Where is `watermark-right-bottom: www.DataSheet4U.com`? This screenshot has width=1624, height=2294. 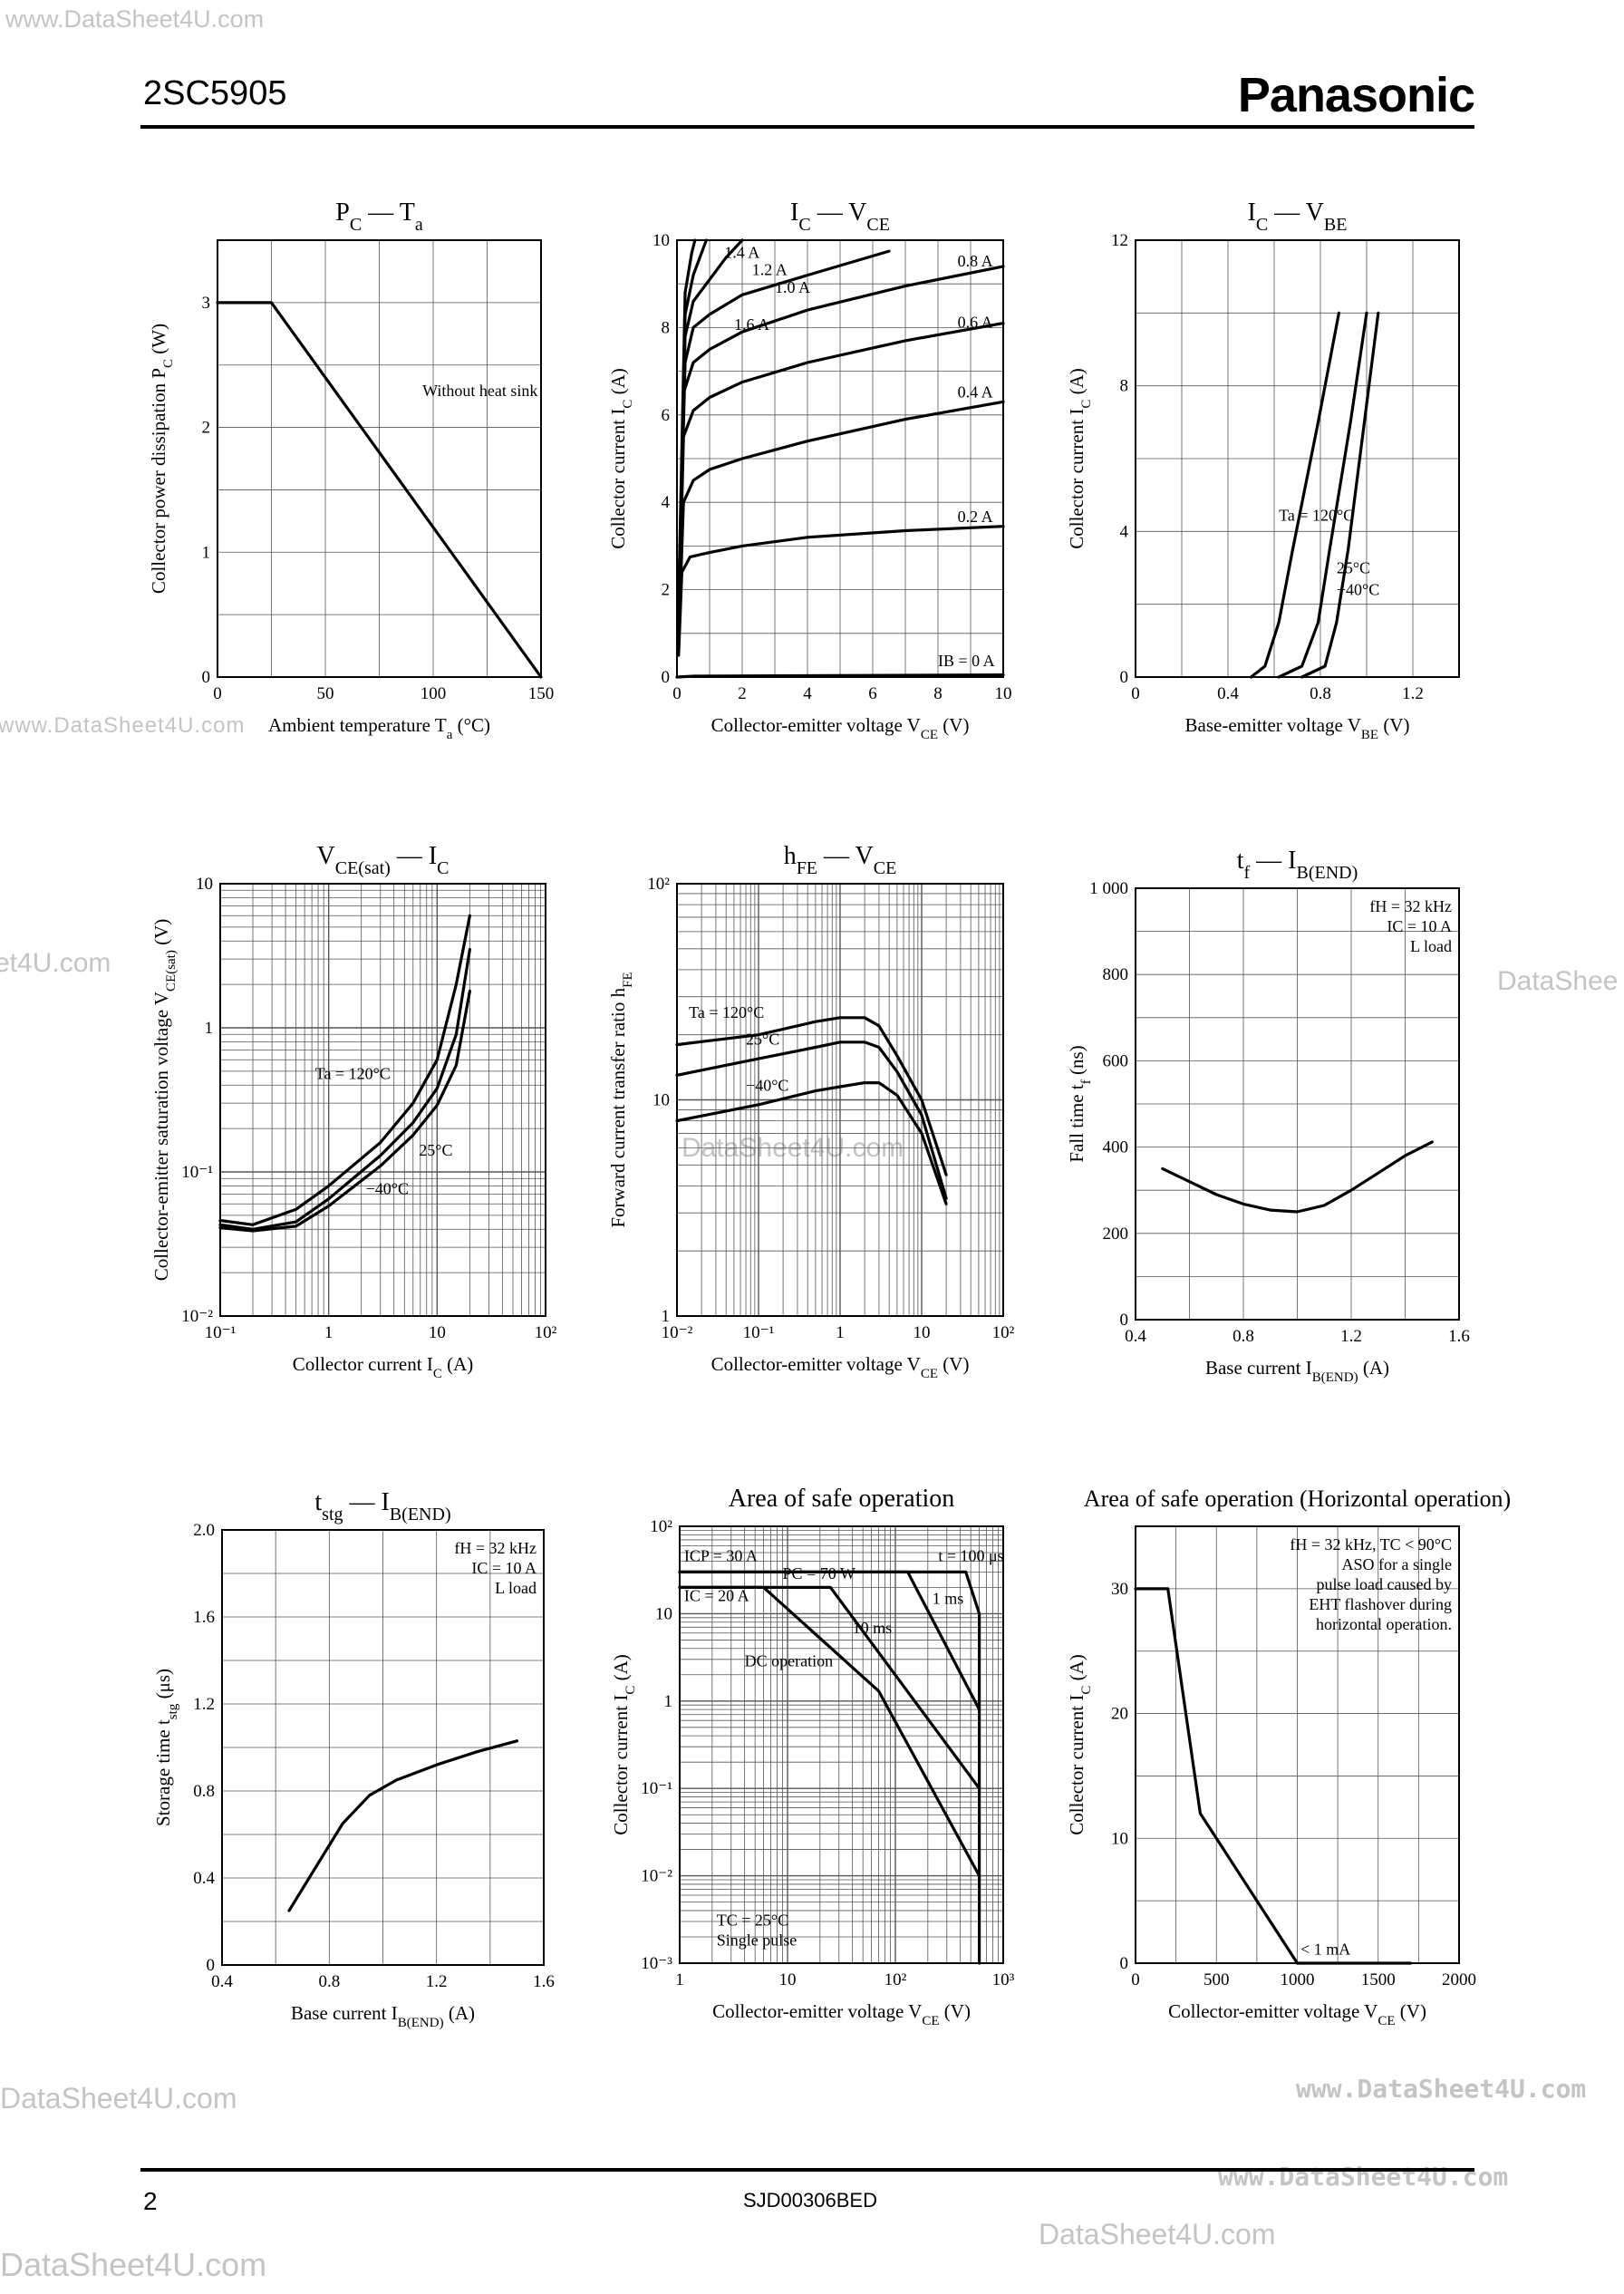
watermark-right-bottom: www.DataSheet4U.com is located at coordinates (1441, 2089).